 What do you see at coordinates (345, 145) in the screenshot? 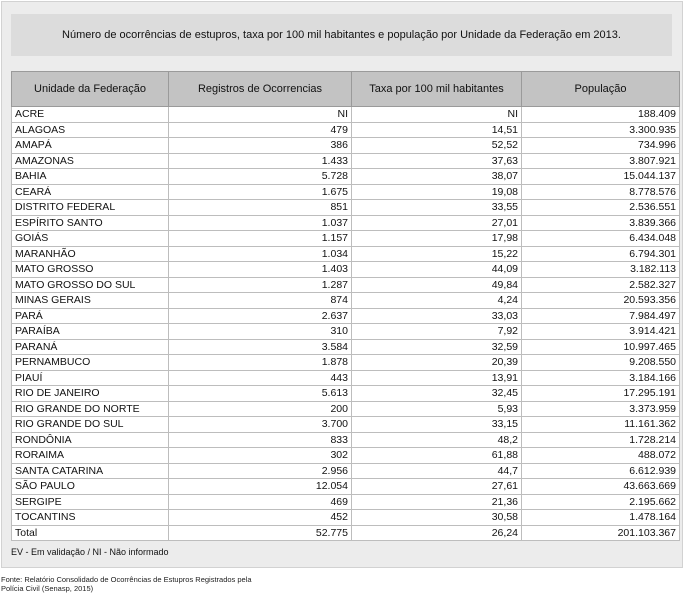
I see `table-row: AMAPÁ 386 52,52 734.996` at bounding box center [345, 145].